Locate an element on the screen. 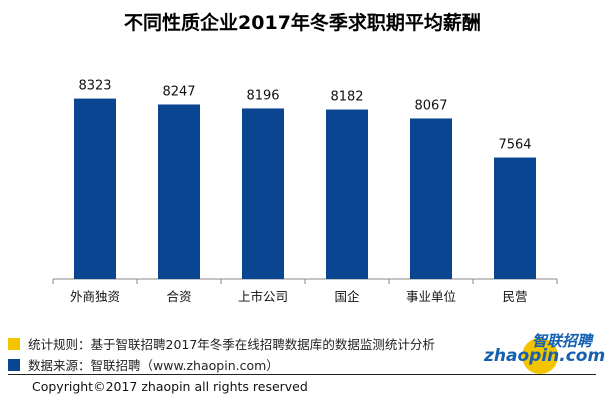 The image size is (605, 405). category-label: 事业单位 is located at coordinates (431, 296).